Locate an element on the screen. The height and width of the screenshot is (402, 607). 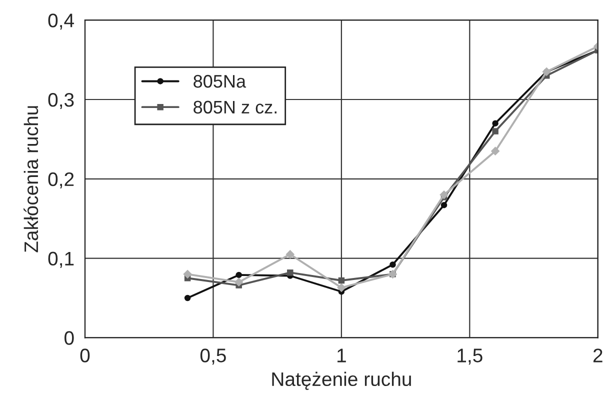
x-tick-label: 1,5 is located at coordinates (470, 356).